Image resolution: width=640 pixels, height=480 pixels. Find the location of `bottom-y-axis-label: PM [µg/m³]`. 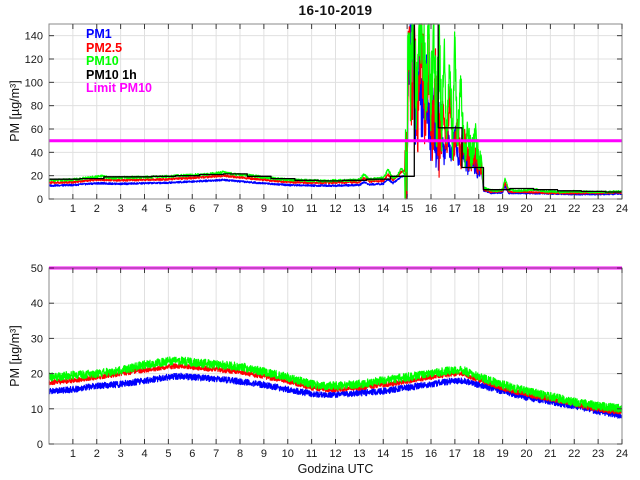

bottom-y-axis-label: PM [µg/m³] is located at coordinates (15, 356).